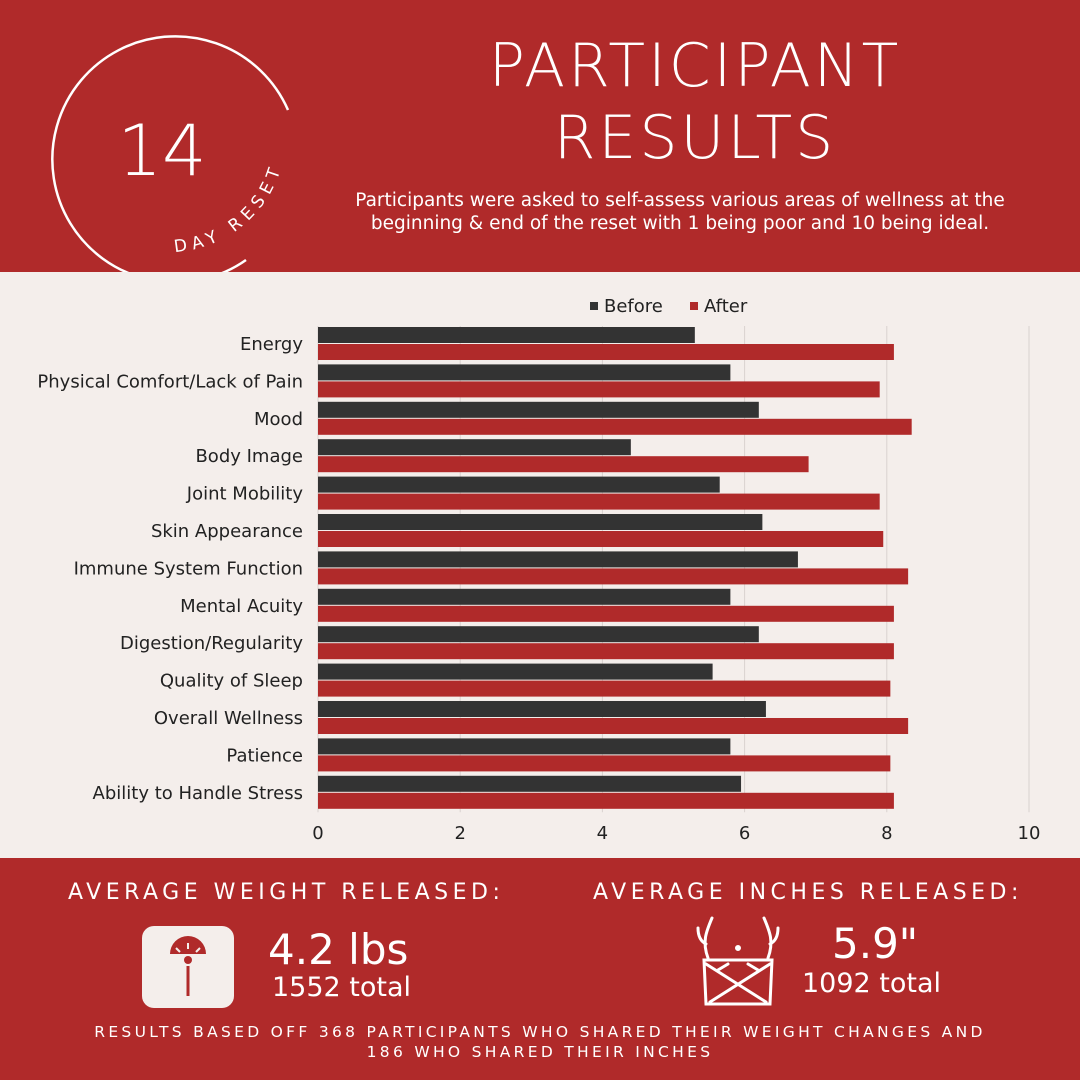 This screenshot has width=1080, height=1080. What do you see at coordinates (198, 793) in the screenshot?
I see `category-label: Ability to Handle Stress` at bounding box center [198, 793].